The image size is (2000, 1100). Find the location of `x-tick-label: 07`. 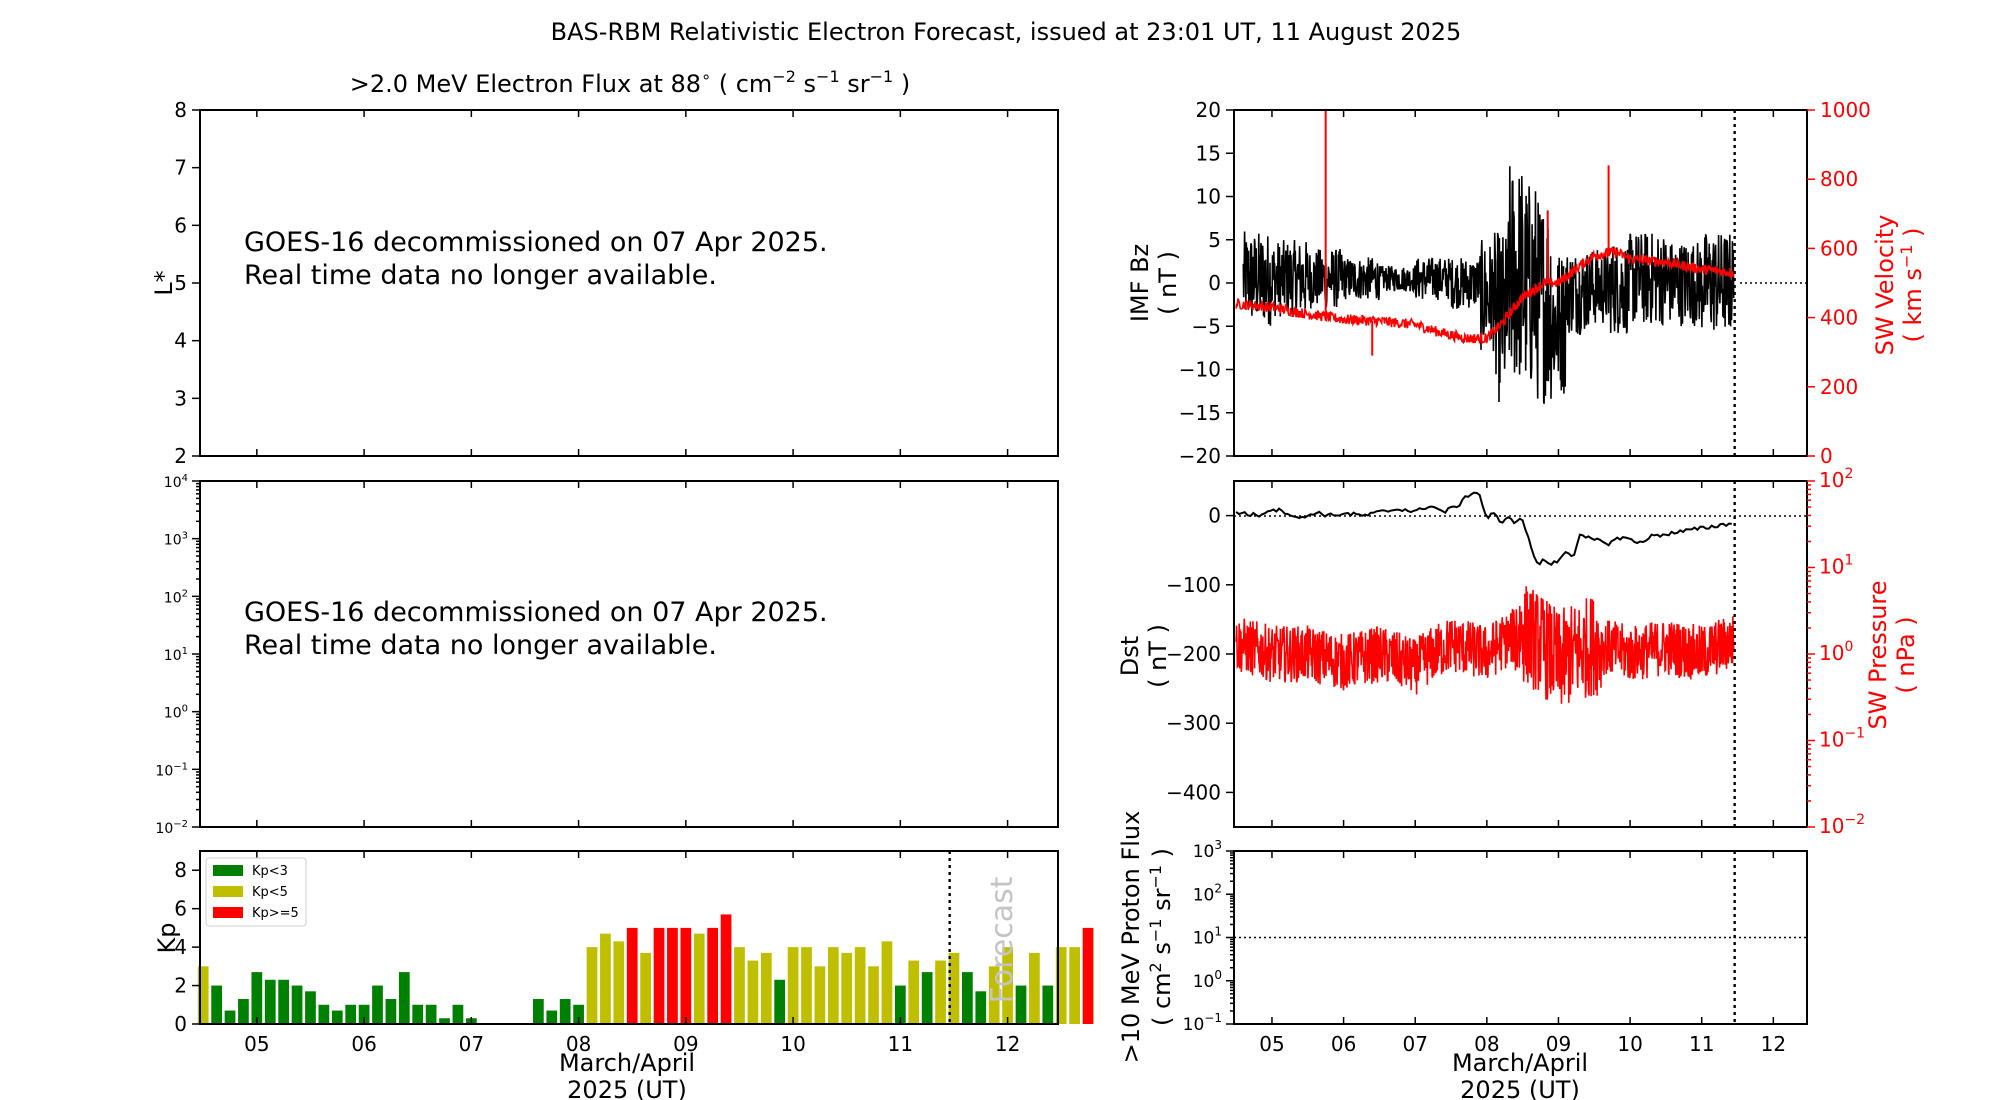

x-tick-label: 07 is located at coordinates (471, 1044).